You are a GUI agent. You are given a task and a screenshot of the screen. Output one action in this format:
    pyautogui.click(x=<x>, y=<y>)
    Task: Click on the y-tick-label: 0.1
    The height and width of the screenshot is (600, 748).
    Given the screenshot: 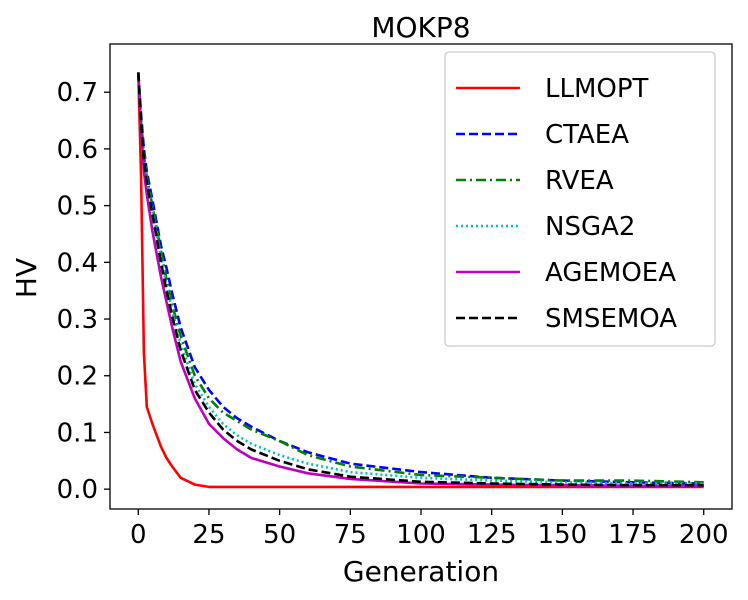 What is the action you would take?
    pyautogui.click(x=77, y=433)
    